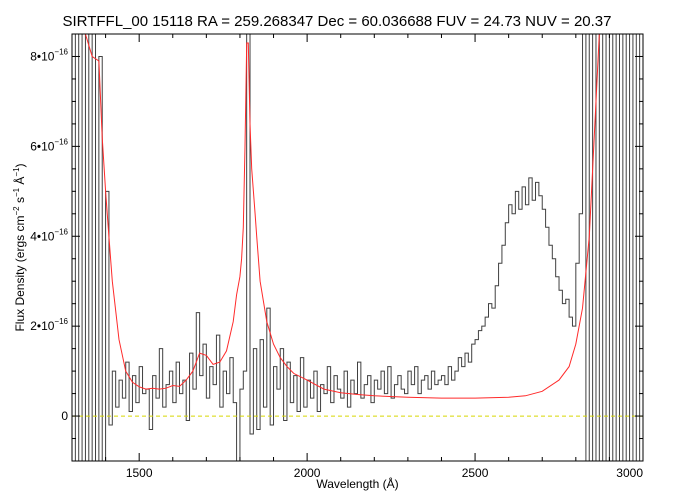 Image resolution: width=674 pixels, height=500 pixels. What do you see at coordinates (20, 274) in the screenshot?
I see `y-axis-label-prefix: Flux Density (ergs cm` at bounding box center [20, 274].